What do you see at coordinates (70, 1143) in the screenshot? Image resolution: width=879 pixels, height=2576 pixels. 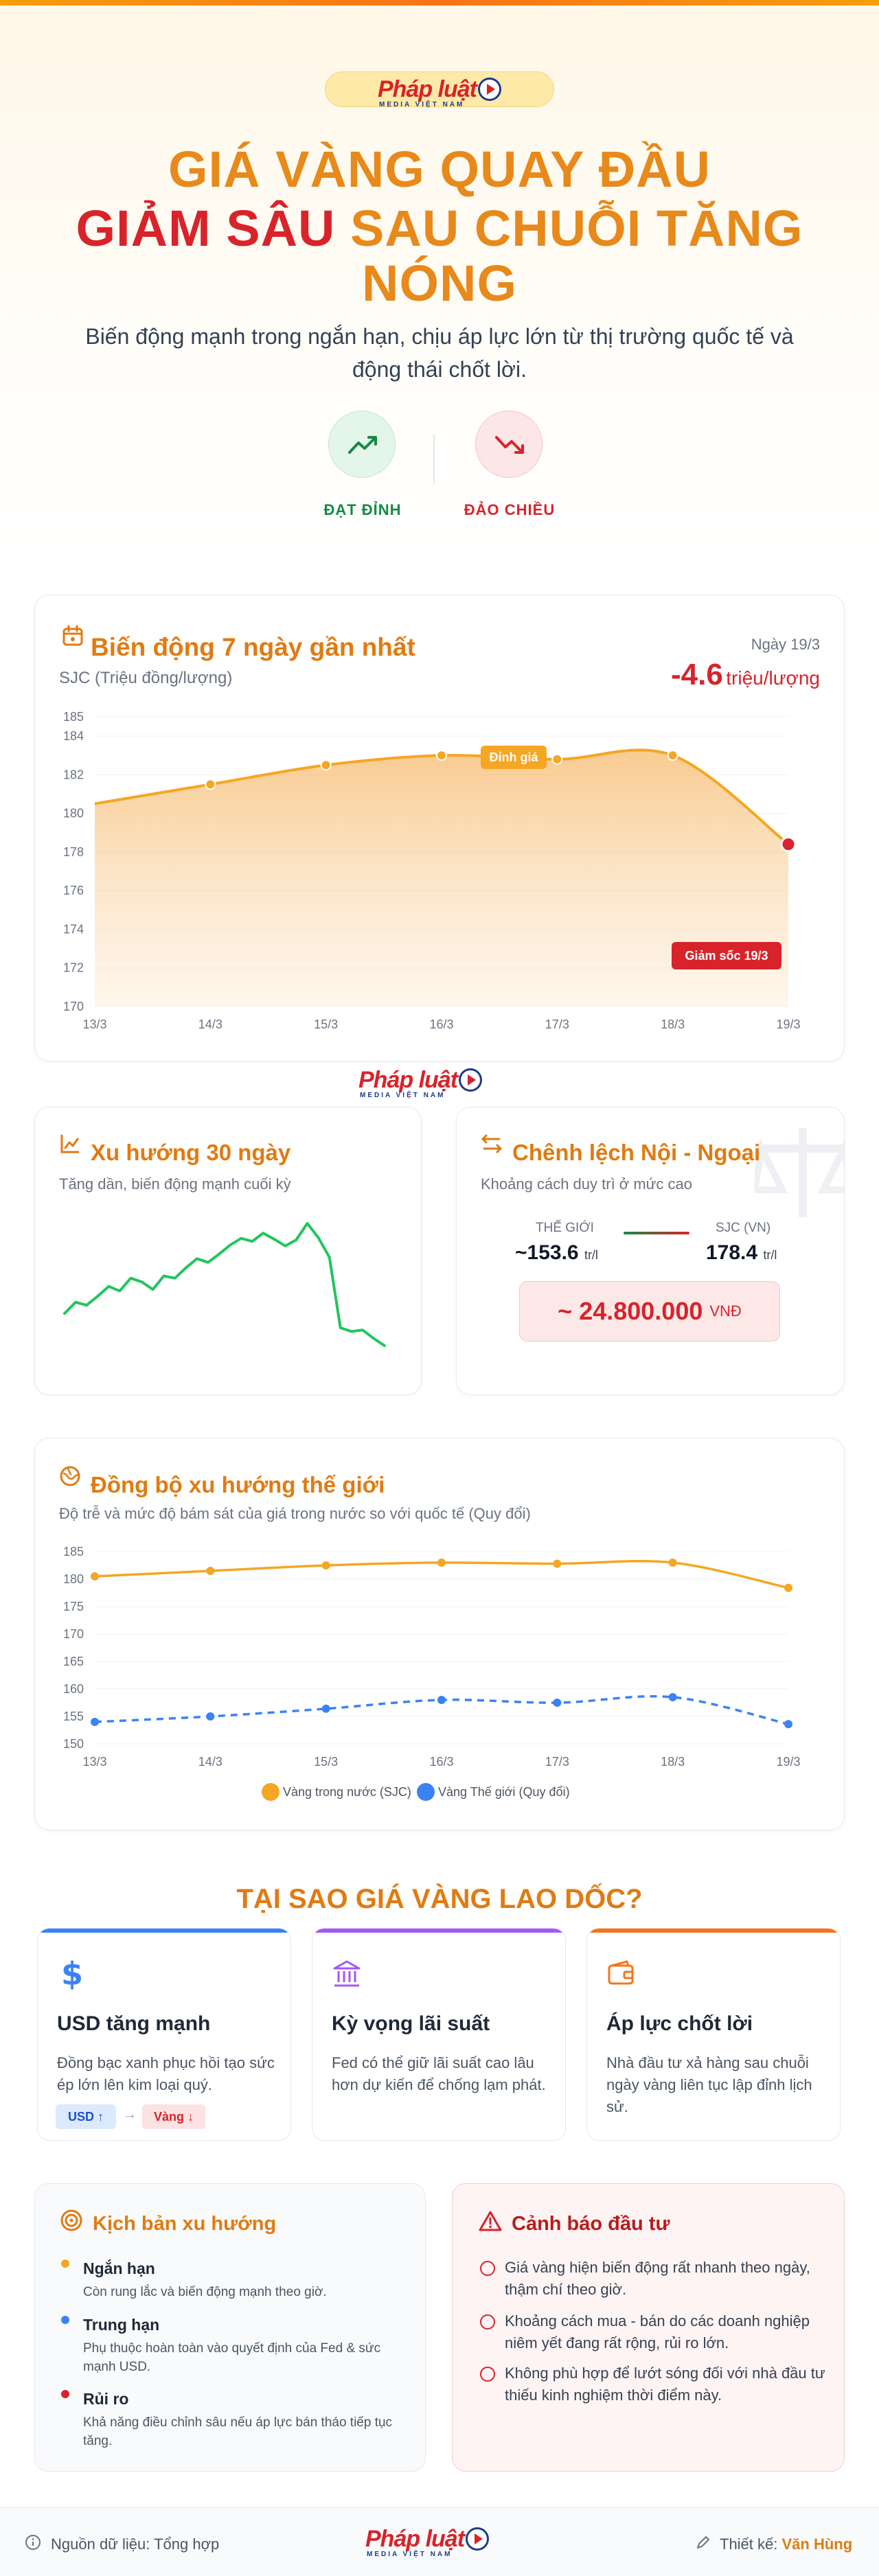 I see `line-chart-icon` at bounding box center [70, 1143].